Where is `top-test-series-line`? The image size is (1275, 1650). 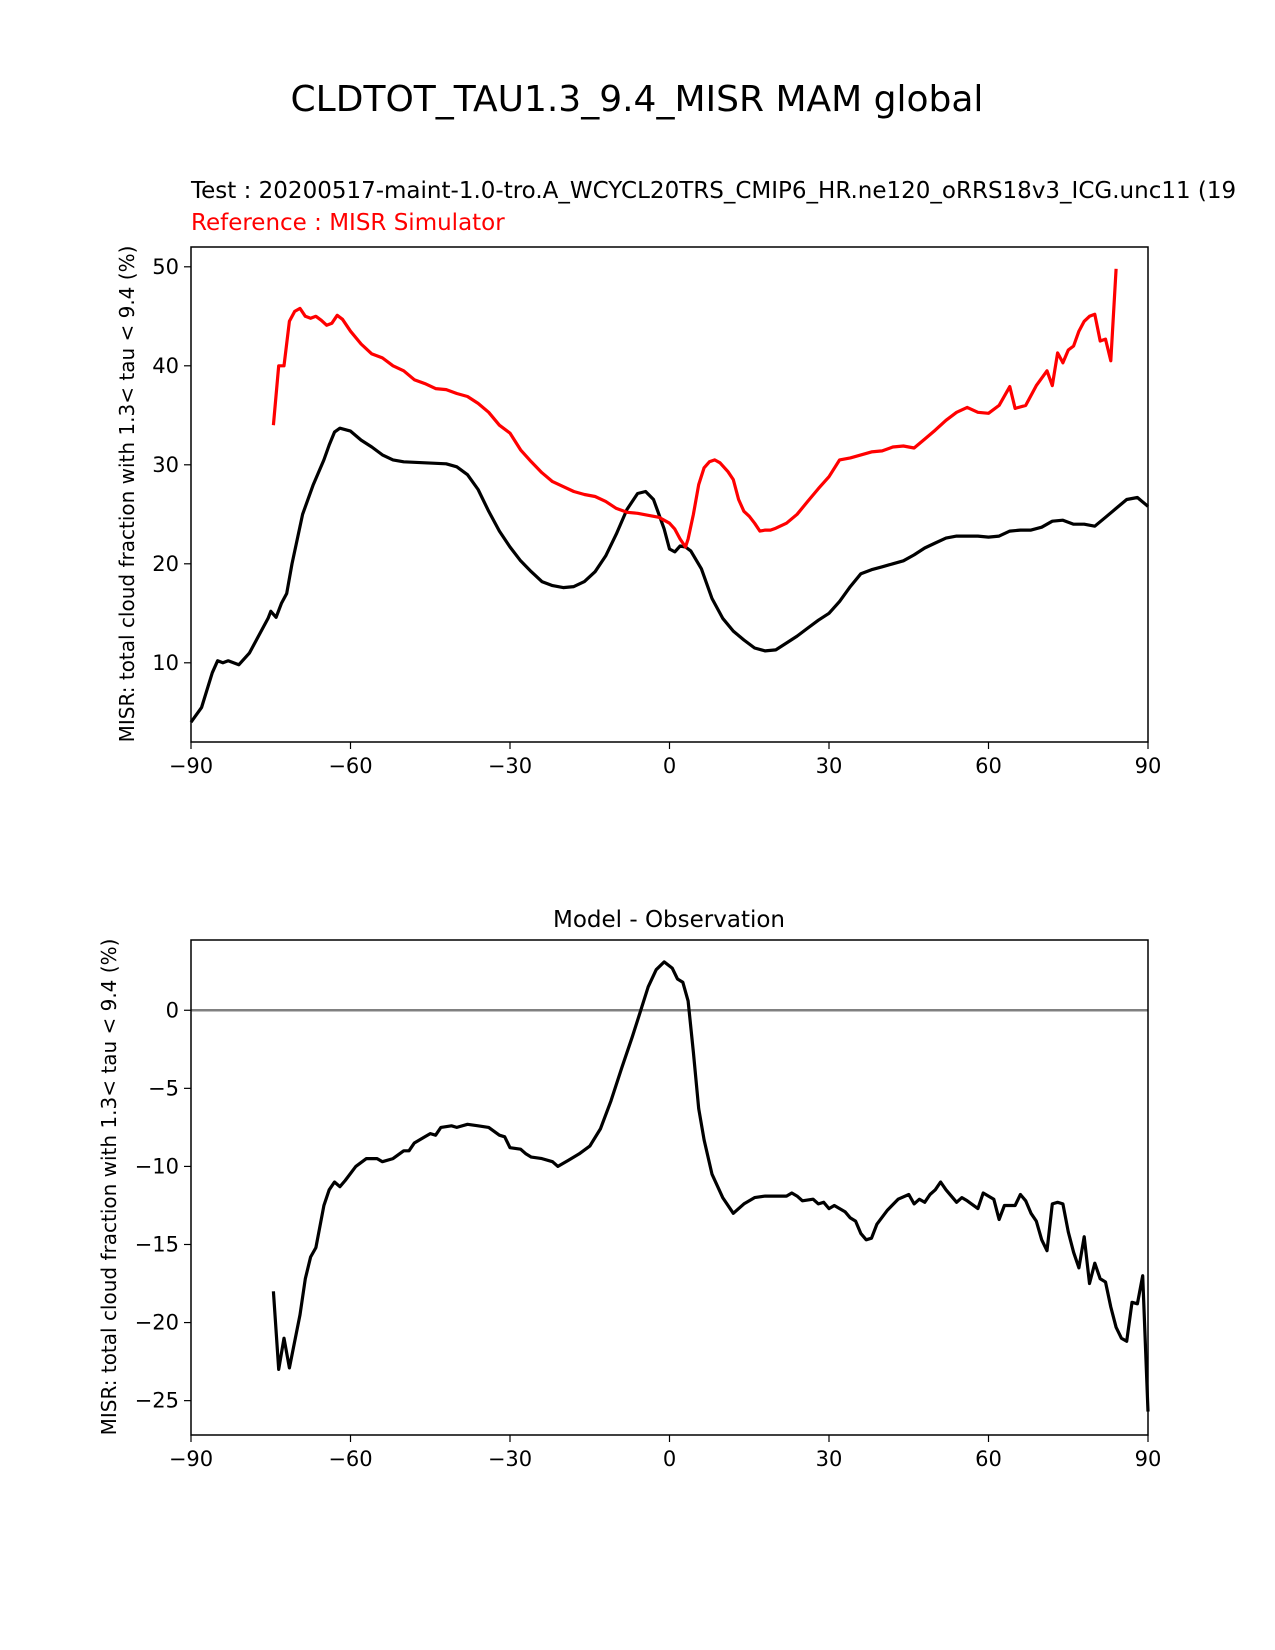 top-test-series-line is located at coordinates (669, 575).